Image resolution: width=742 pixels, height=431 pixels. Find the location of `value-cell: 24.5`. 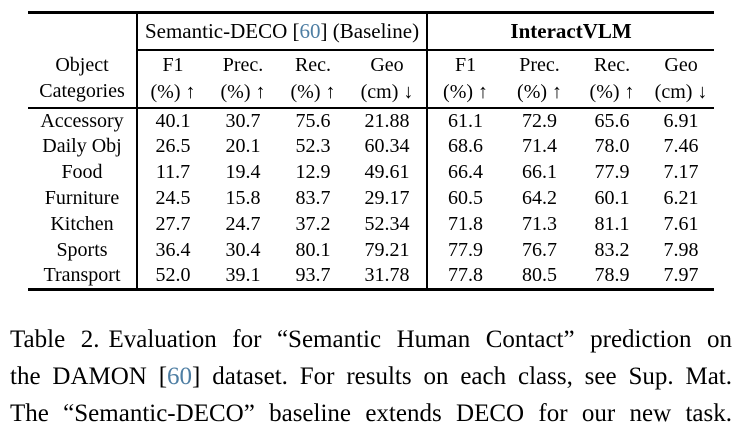

value-cell: 24.5 is located at coordinates (172, 198).